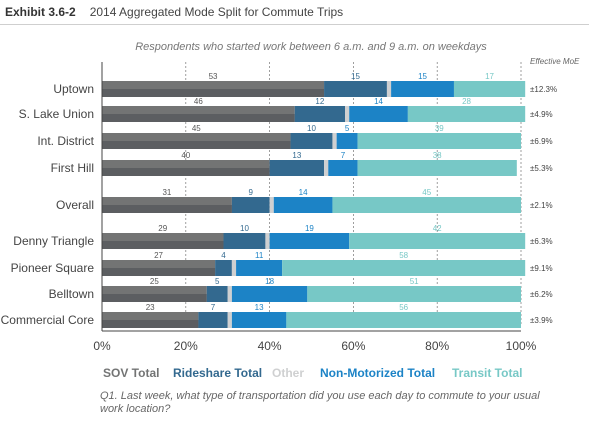 The width and height of the screenshot is (589, 426). Describe the element at coordinates (437, 228) in the screenshot. I see `value-label-transit-total-denny-triangle: 42` at that location.